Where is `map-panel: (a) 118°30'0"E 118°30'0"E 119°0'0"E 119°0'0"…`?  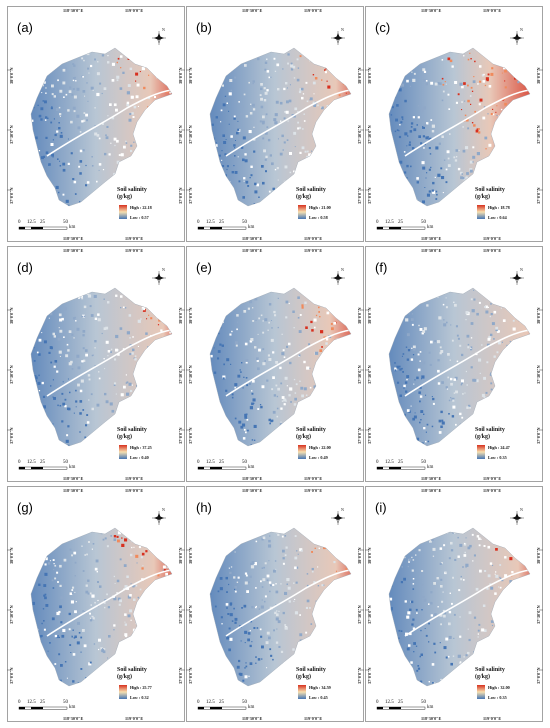
map-panel: (a) 118°30'0"E 118°30'0"E 119°0'0"E 119°0'0"… is located at coordinates (96, 124).